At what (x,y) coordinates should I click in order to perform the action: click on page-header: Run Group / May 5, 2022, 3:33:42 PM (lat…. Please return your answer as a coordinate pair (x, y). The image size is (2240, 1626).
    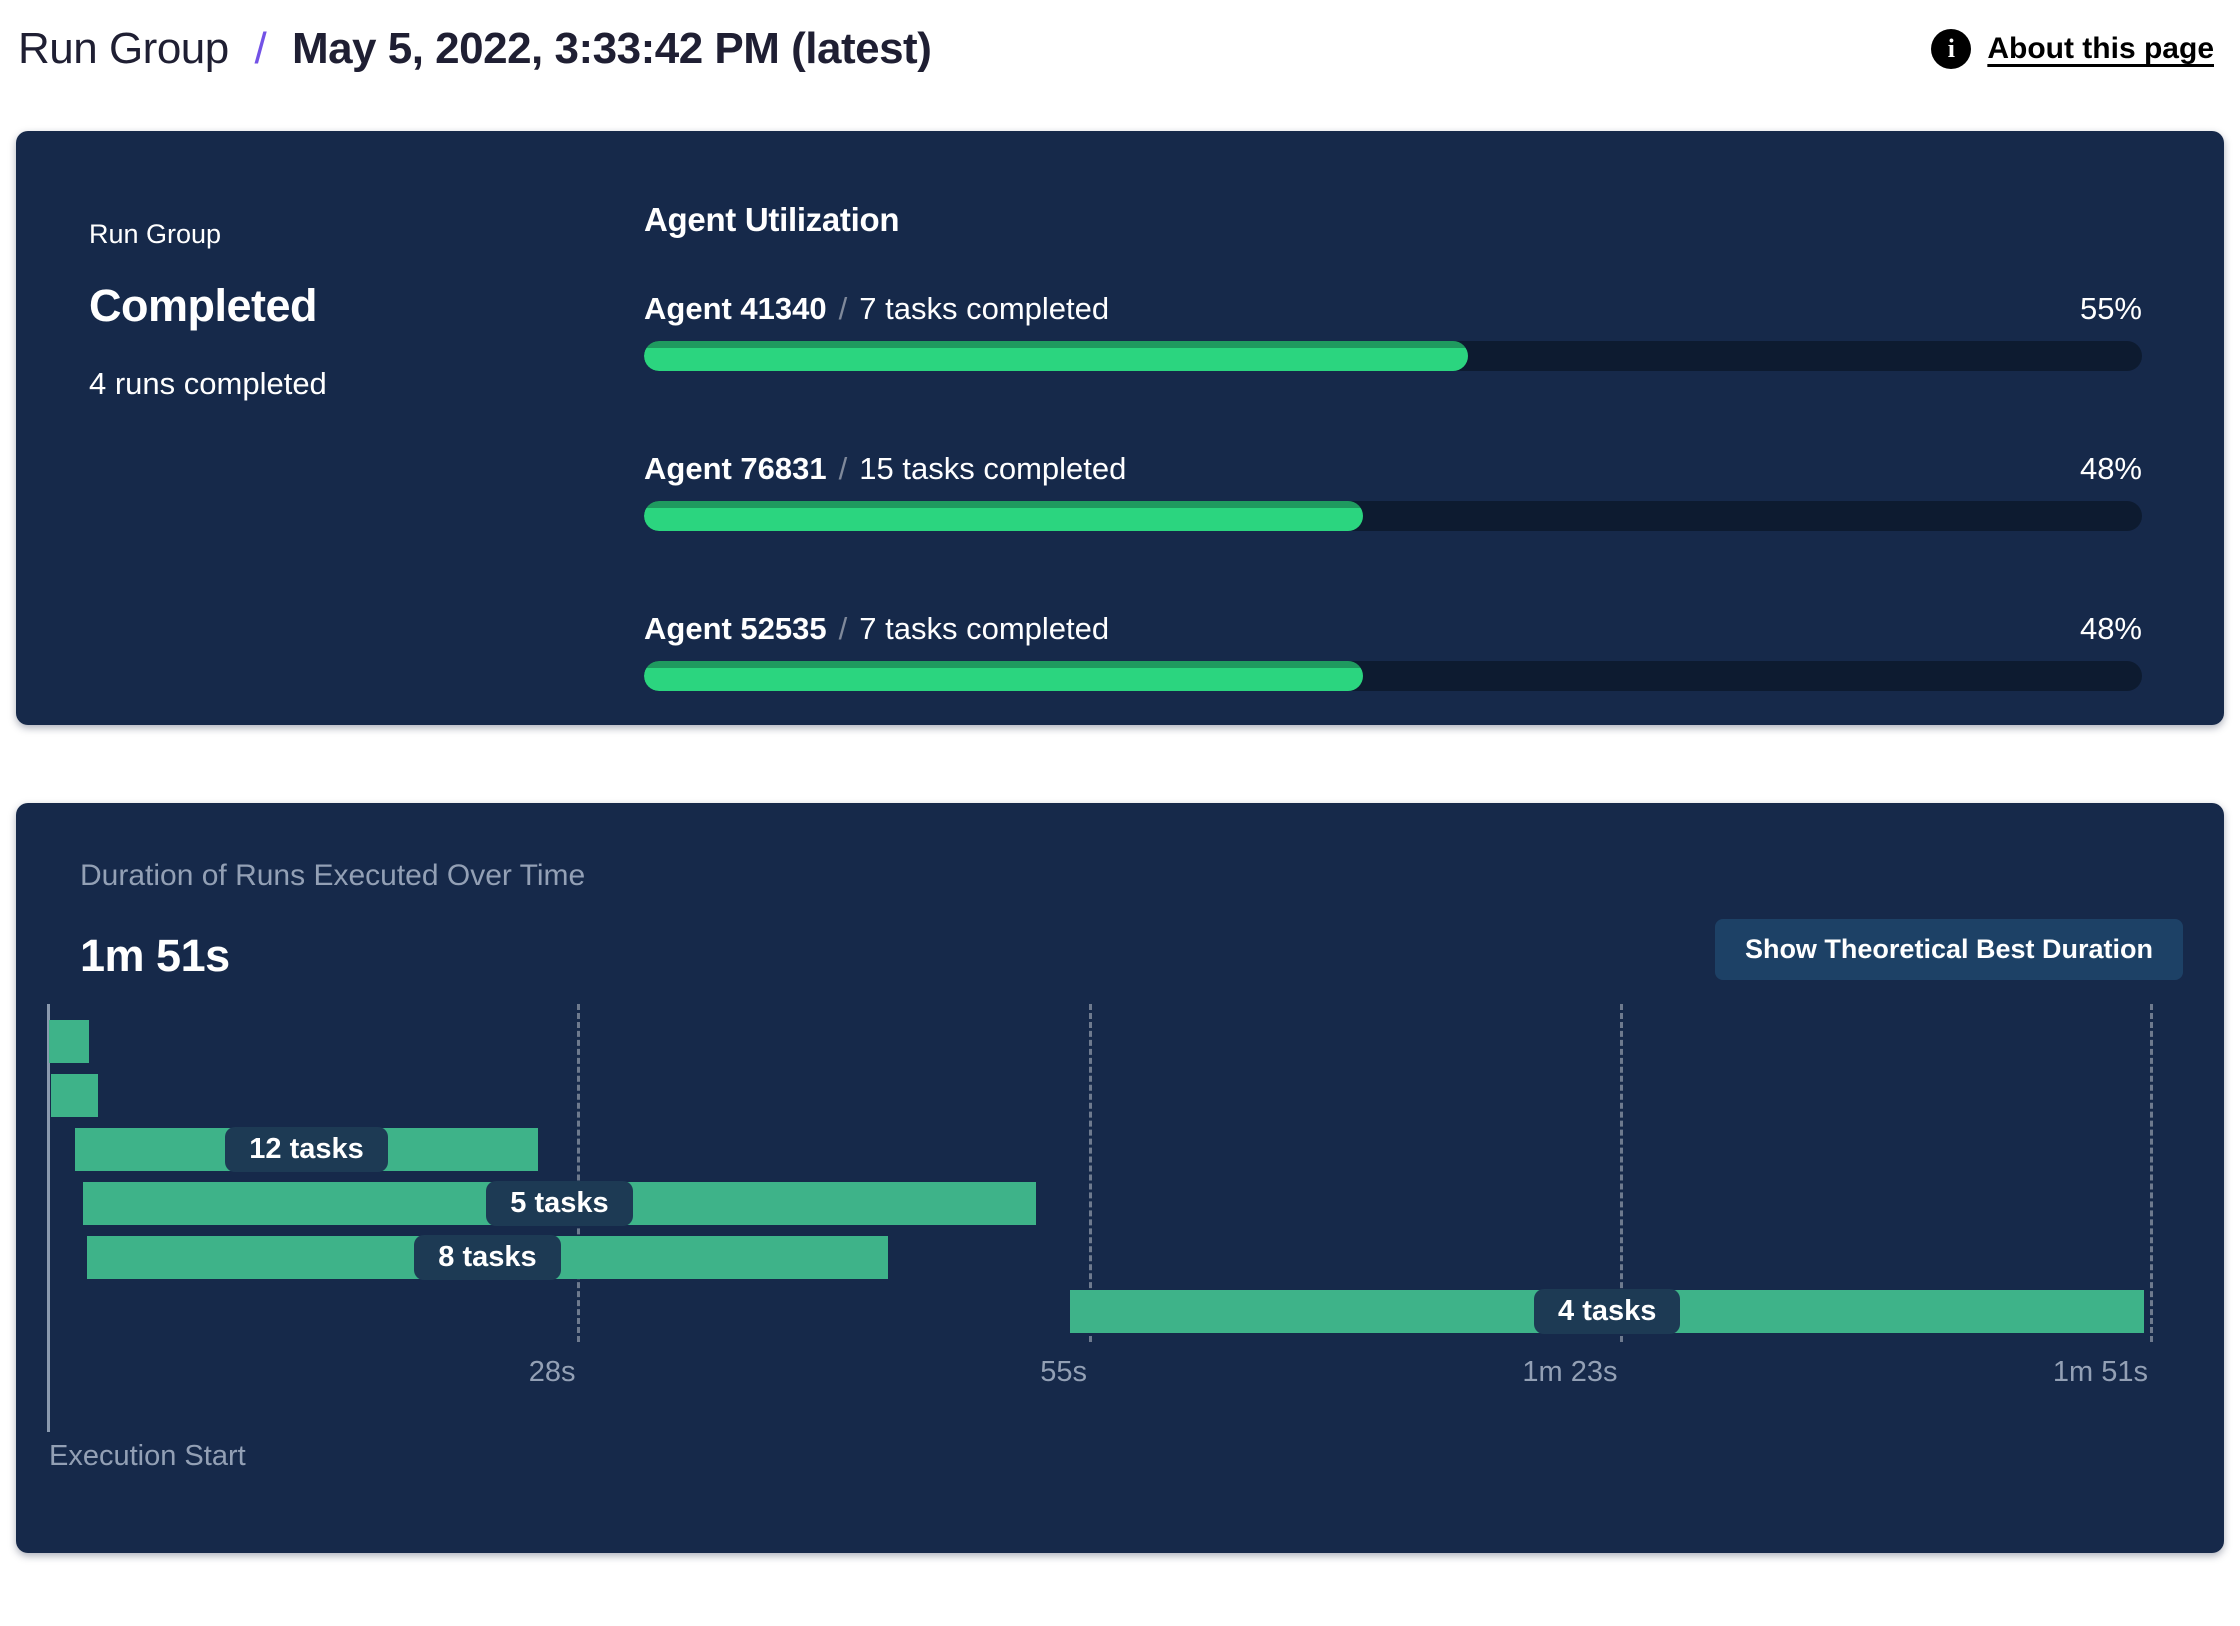
    Looking at the image, I should click on (1120, 39).